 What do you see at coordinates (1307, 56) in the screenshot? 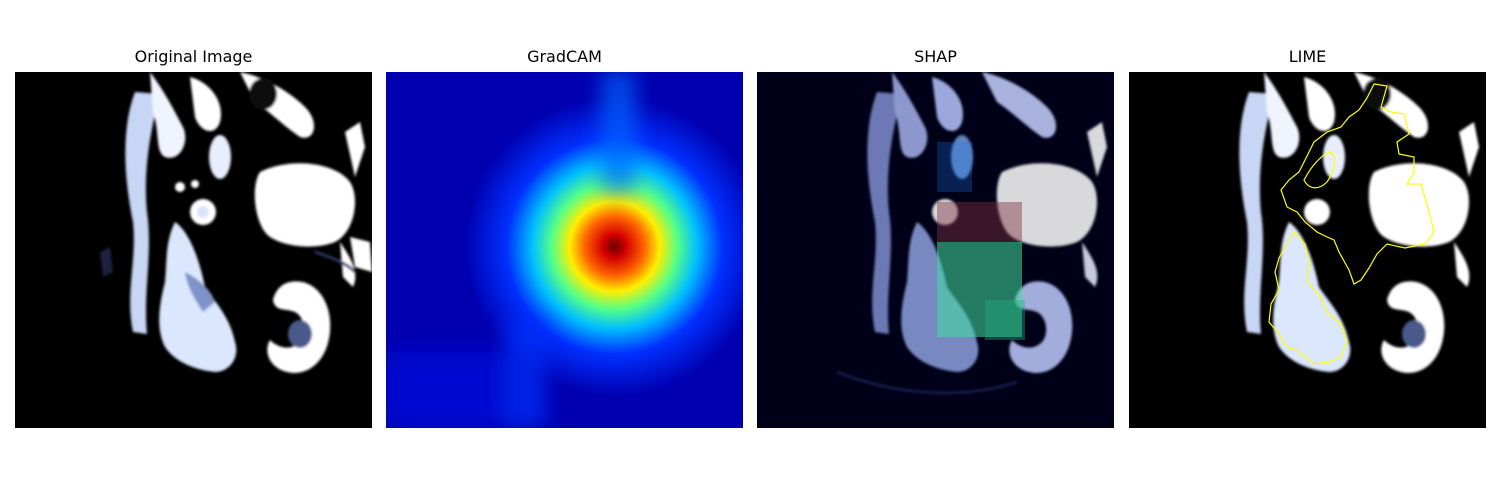
I see `panel-title-lime: LIME` at bounding box center [1307, 56].